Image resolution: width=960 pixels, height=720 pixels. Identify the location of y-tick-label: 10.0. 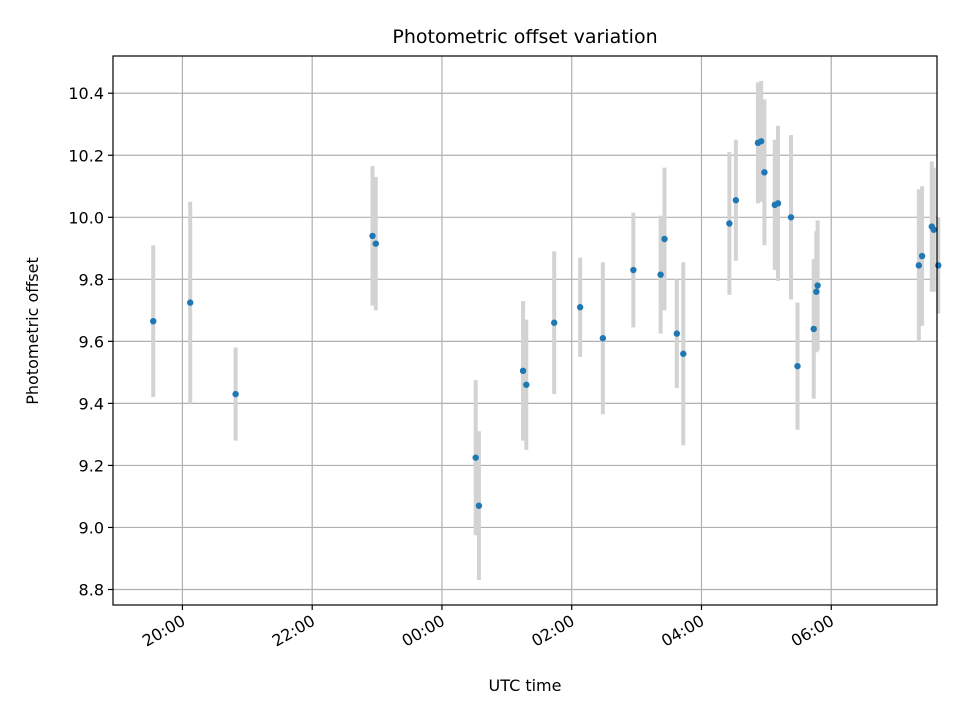
(86, 217).